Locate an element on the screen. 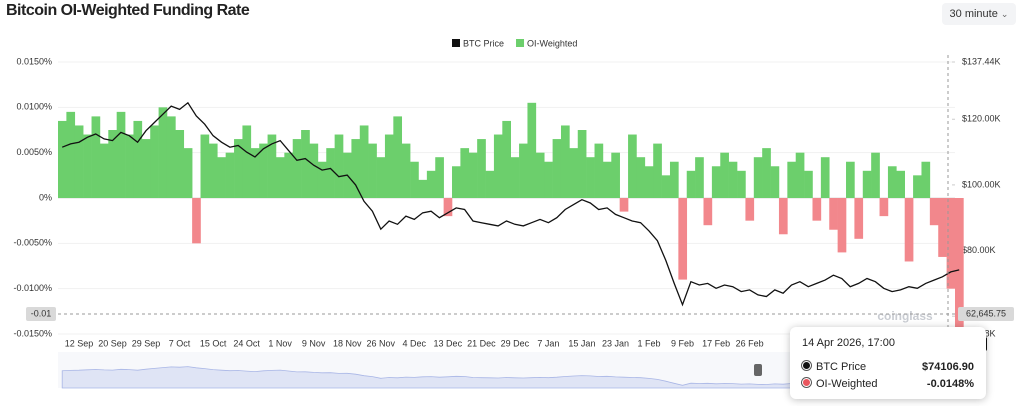  chevron: ⌄ is located at coordinates (1004, 13).